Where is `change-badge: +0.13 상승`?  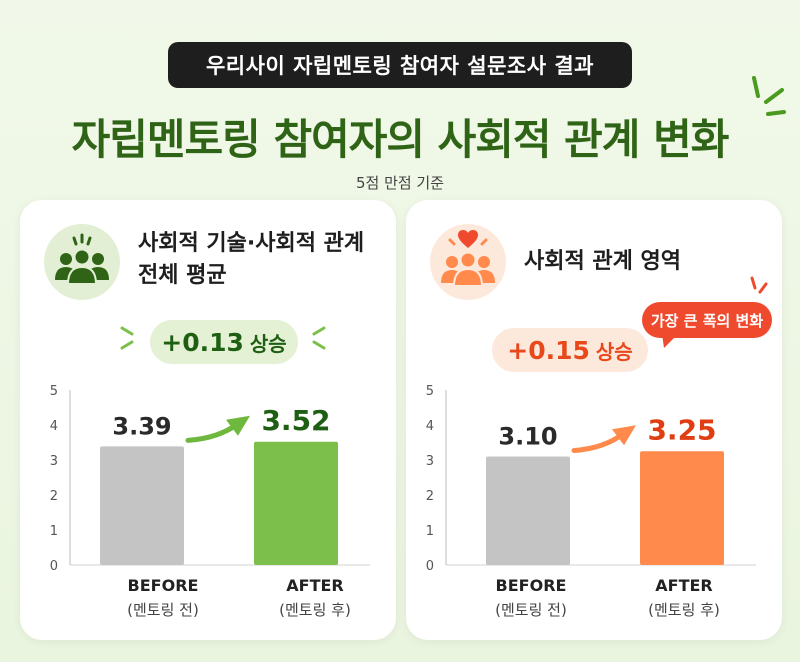
change-badge: +0.13 상승 is located at coordinates (224, 342).